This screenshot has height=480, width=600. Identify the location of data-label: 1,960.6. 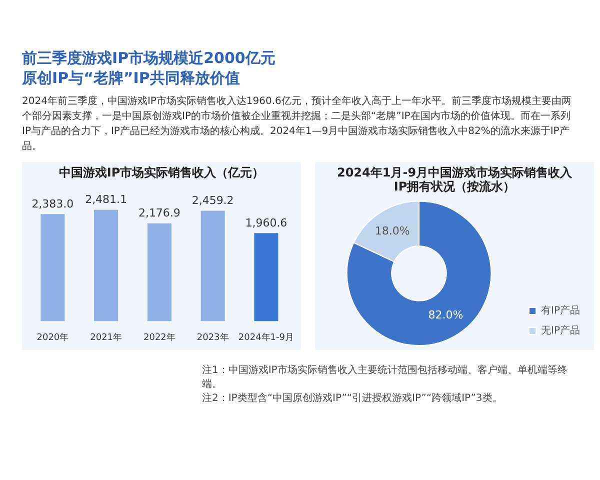
(266, 223).